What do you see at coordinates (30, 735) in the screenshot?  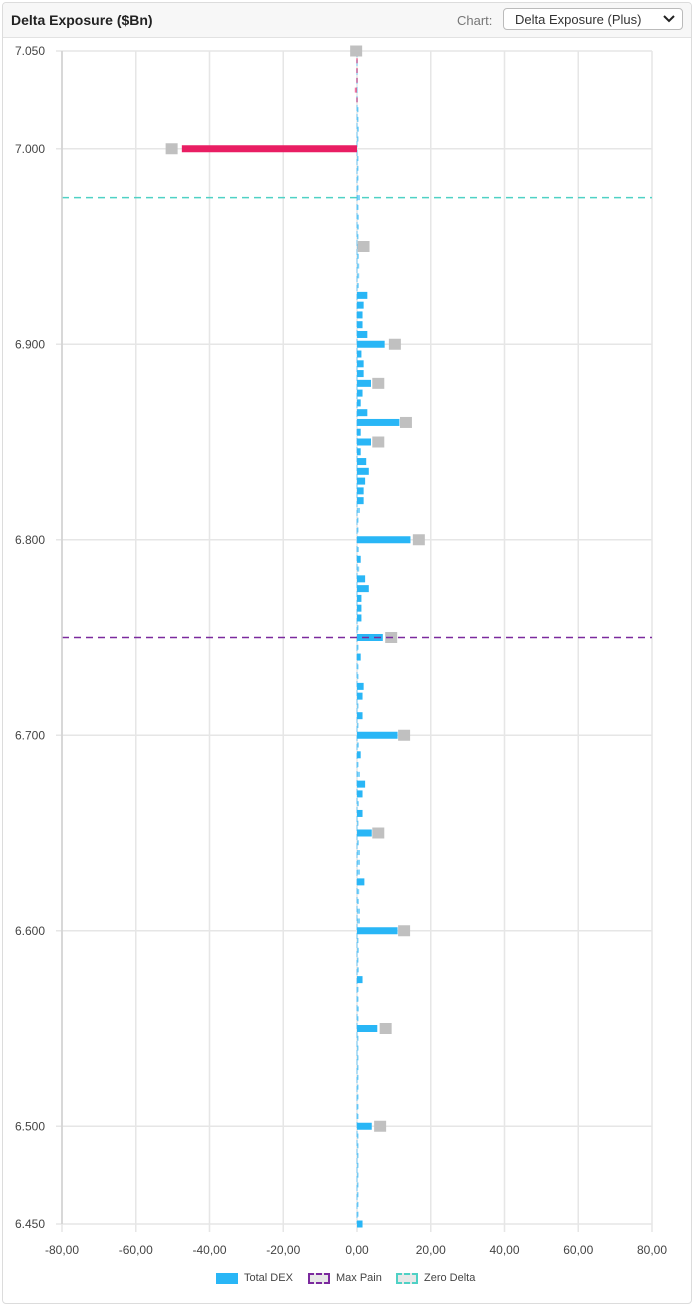 I see `y-axis-tick-label: 6.700` at bounding box center [30, 735].